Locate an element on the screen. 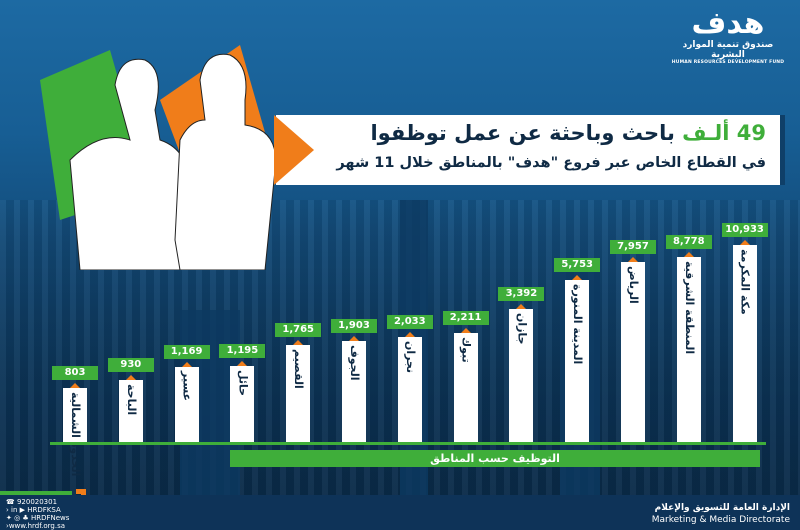  bar: عسير is located at coordinates (186, 402).